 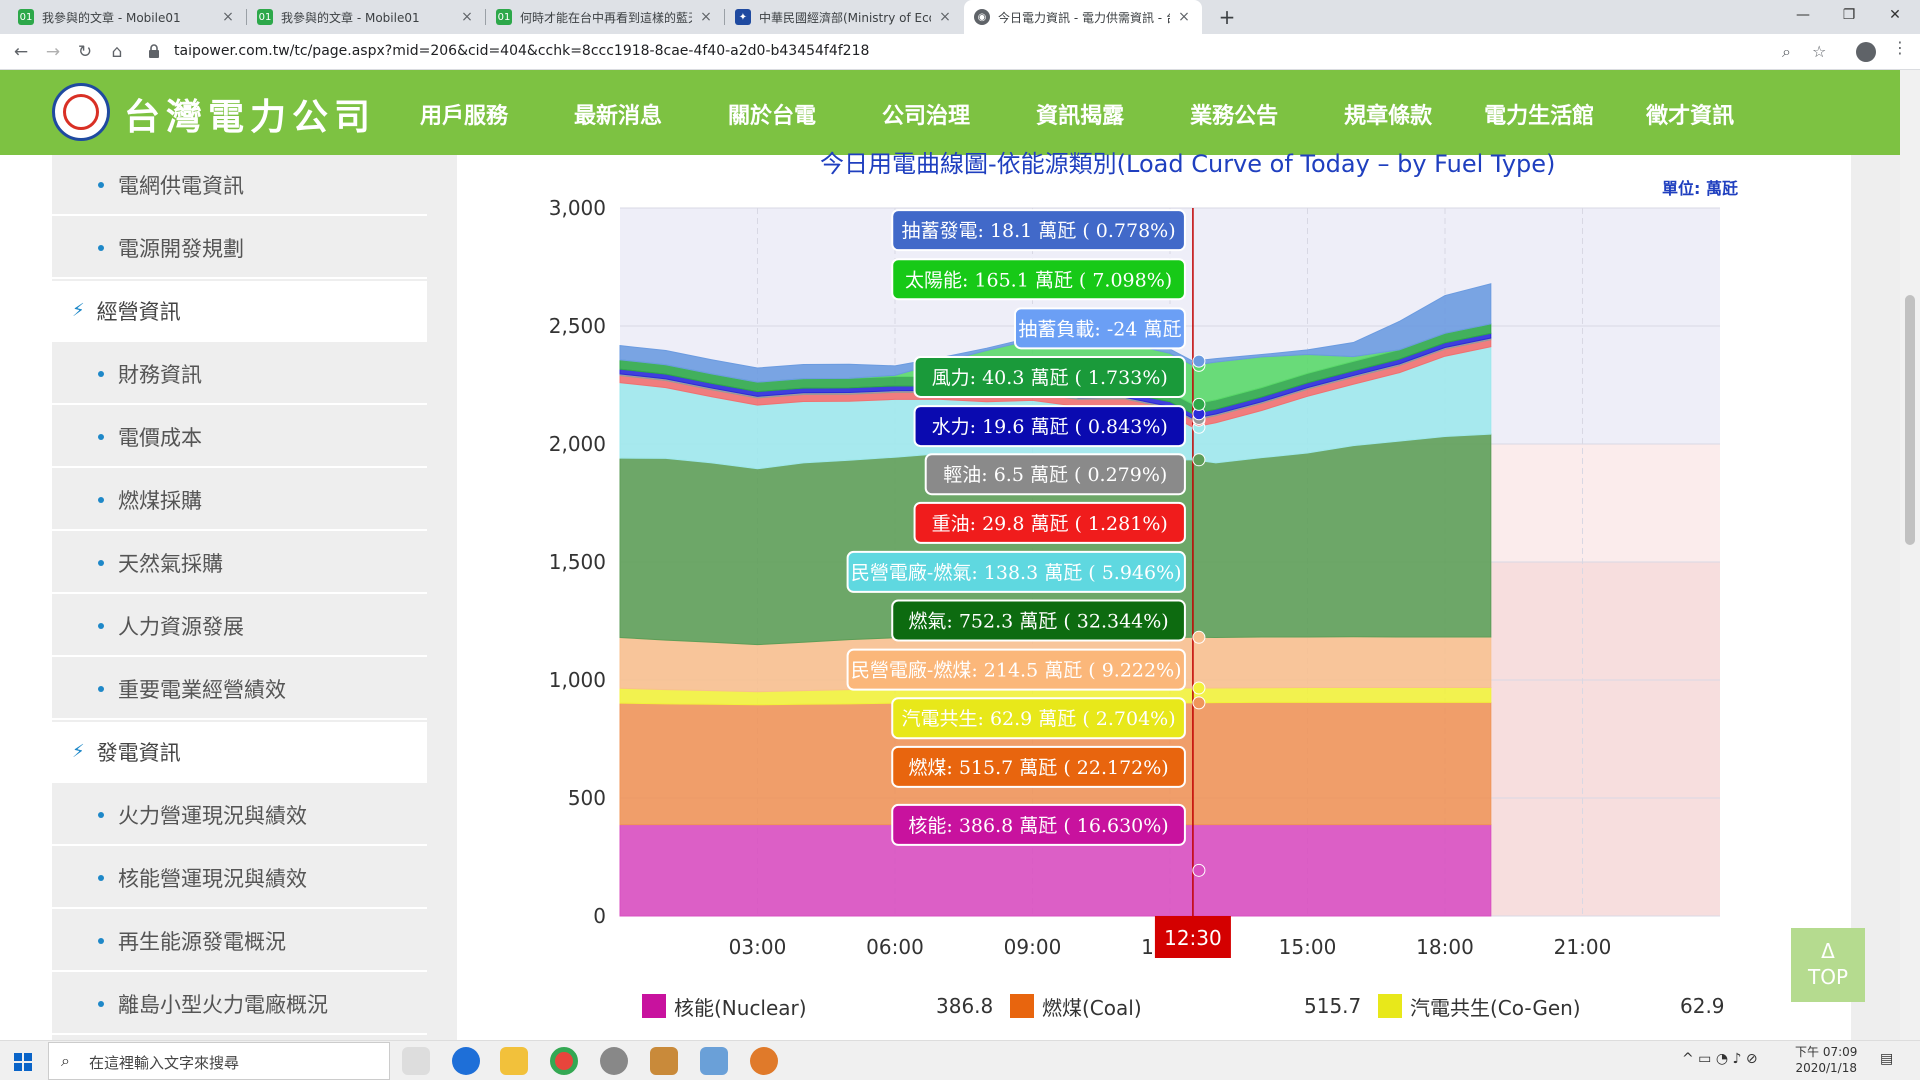 What do you see at coordinates (844, 17) in the screenshot?
I see `browser-tab: ✦ 中華民國經濟部(Ministry of Econ ×` at bounding box center [844, 17].